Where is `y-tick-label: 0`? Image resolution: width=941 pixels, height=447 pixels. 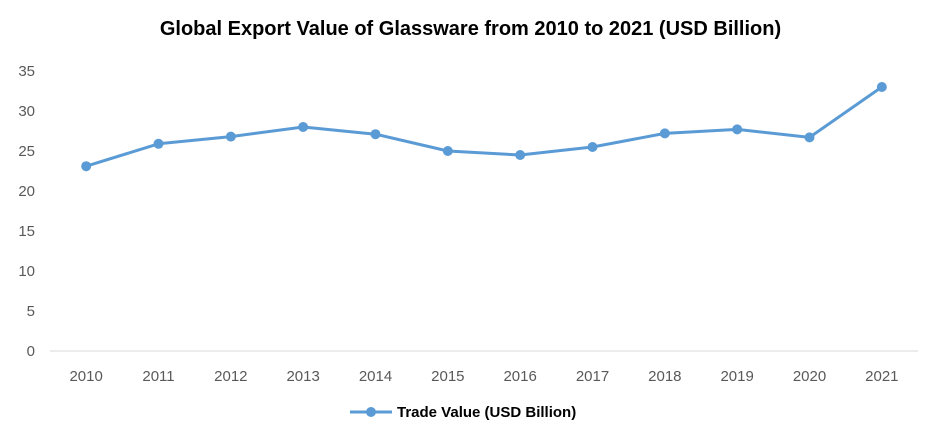
y-tick-label: 0 is located at coordinates (31, 351).